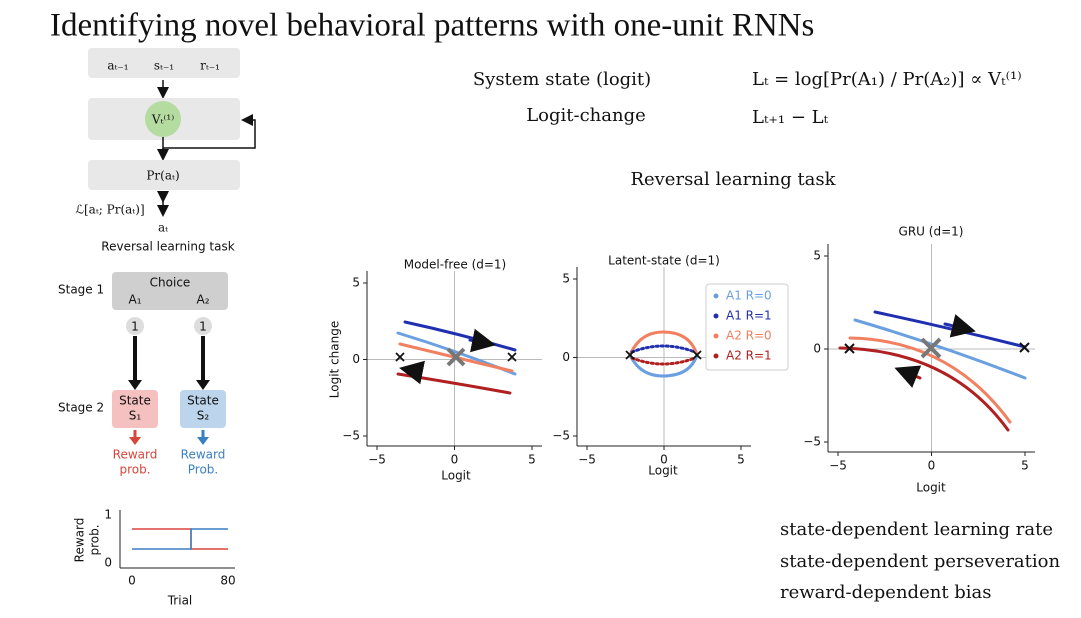 The image size is (1081, 618). Describe the element at coordinates (163, 228) in the screenshot. I see `target: aₜ` at that location.